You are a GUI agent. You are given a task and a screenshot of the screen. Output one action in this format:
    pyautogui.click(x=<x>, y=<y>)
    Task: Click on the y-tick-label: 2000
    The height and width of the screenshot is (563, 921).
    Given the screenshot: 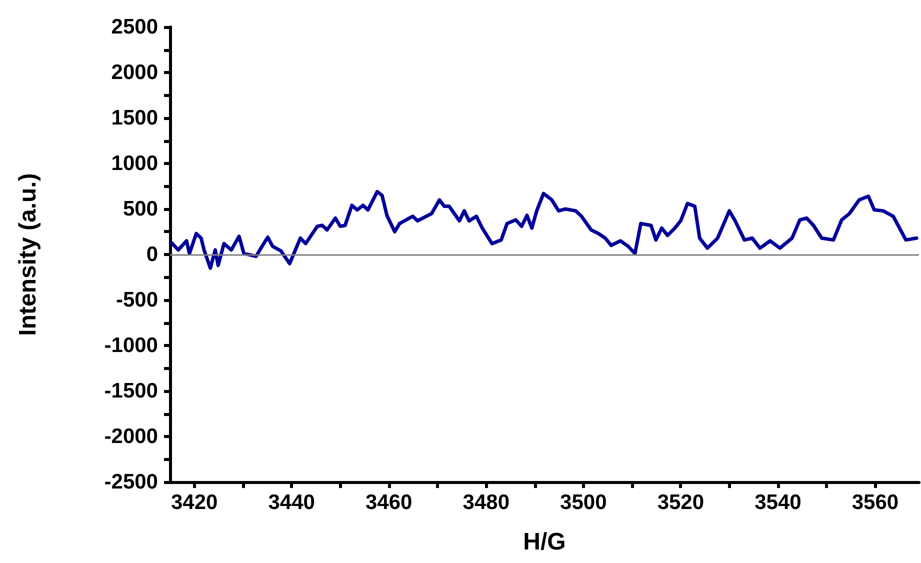 What is the action you would take?
    pyautogui.click(x=134, y=72)
    